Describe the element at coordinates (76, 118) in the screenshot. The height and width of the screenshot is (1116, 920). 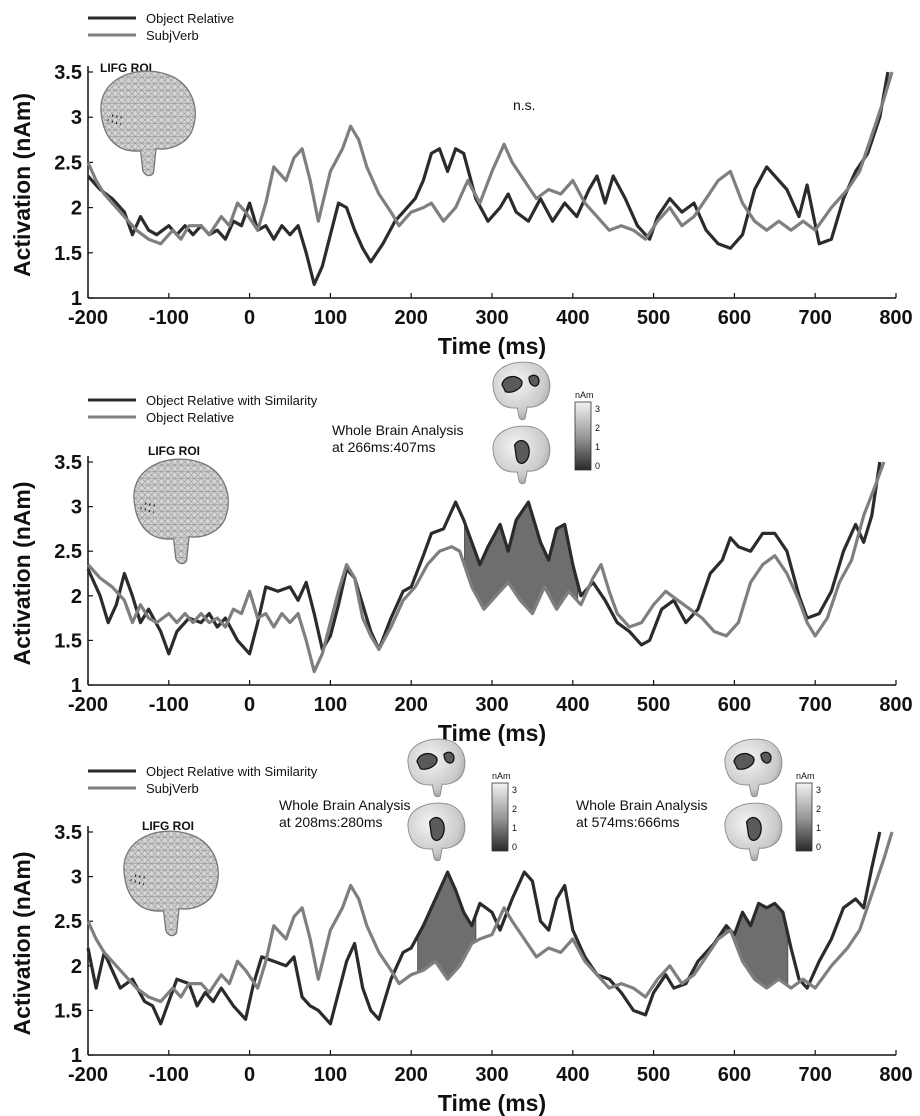
I see `y-tick-label: 3` at that location.